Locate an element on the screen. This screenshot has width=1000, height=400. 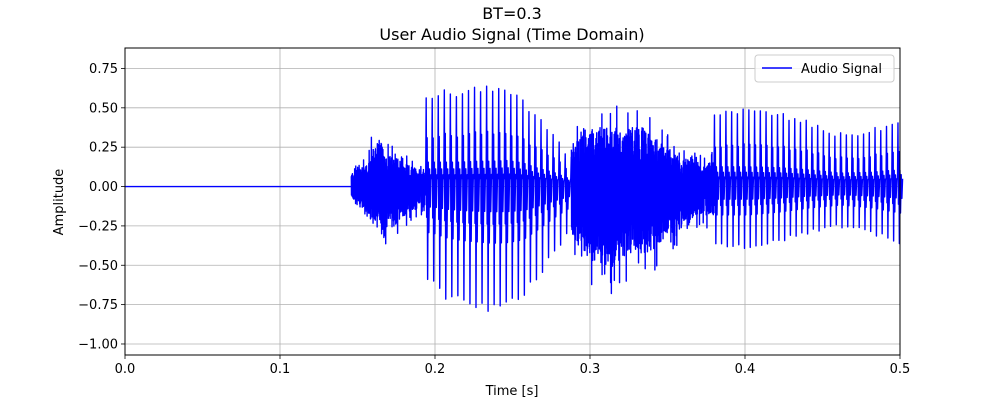
legend-box is located at coordinates (824, 68).